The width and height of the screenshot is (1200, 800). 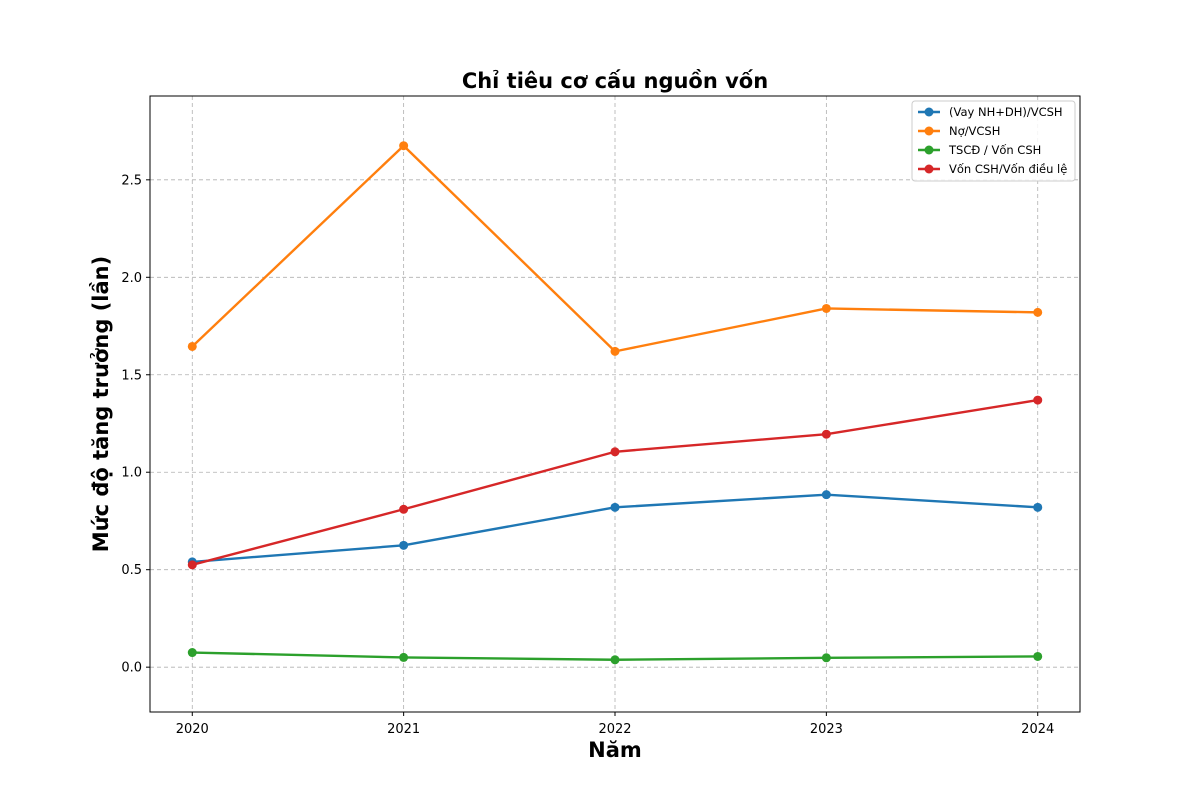 What do you see at coordinates (1037, 729) in the screenshot?
I see `x-tick-label: 2024` at bounding box center [1037, 729].